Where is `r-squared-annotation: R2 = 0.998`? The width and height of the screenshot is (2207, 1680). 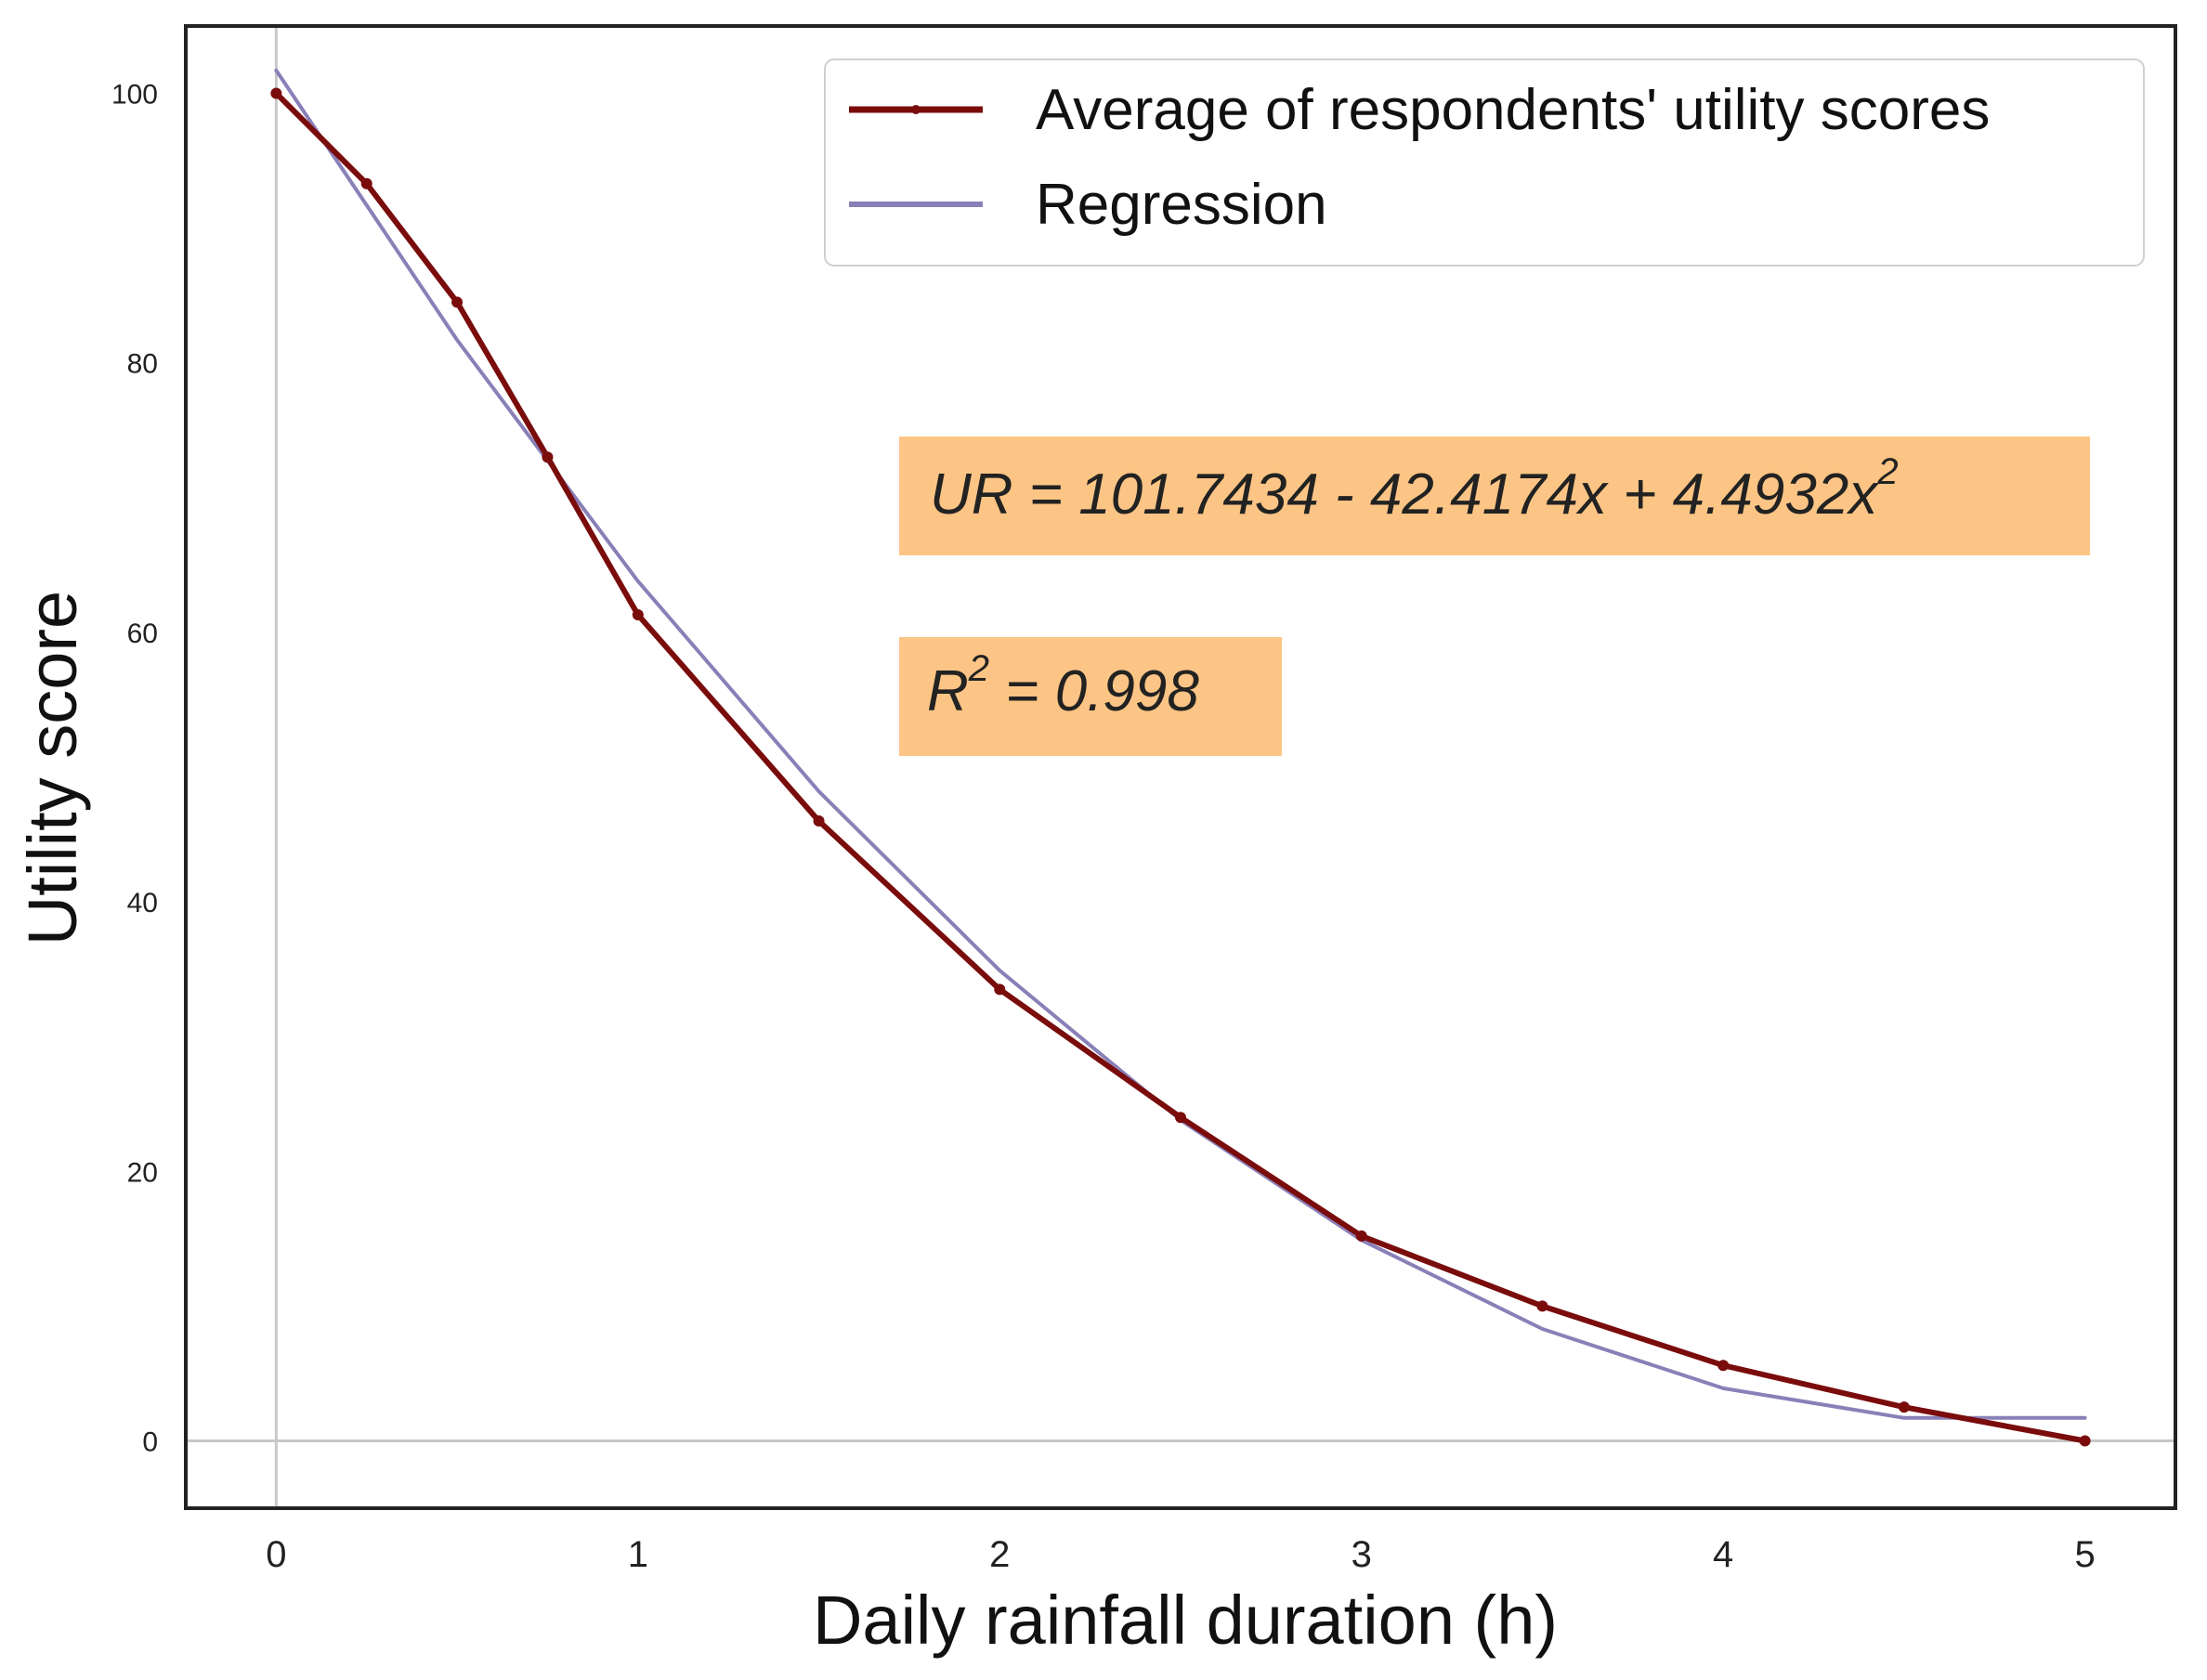
r-squared-annotation: R2 = 0.998 is located at coordinates (1090, 696).